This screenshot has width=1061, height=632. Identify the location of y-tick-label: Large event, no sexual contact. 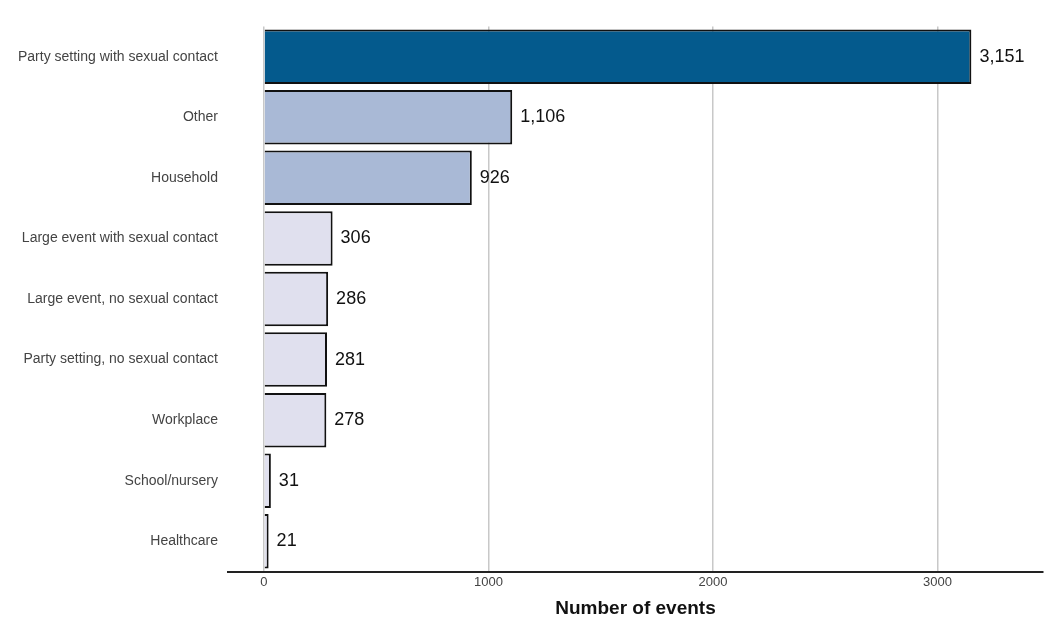
(123, 297).